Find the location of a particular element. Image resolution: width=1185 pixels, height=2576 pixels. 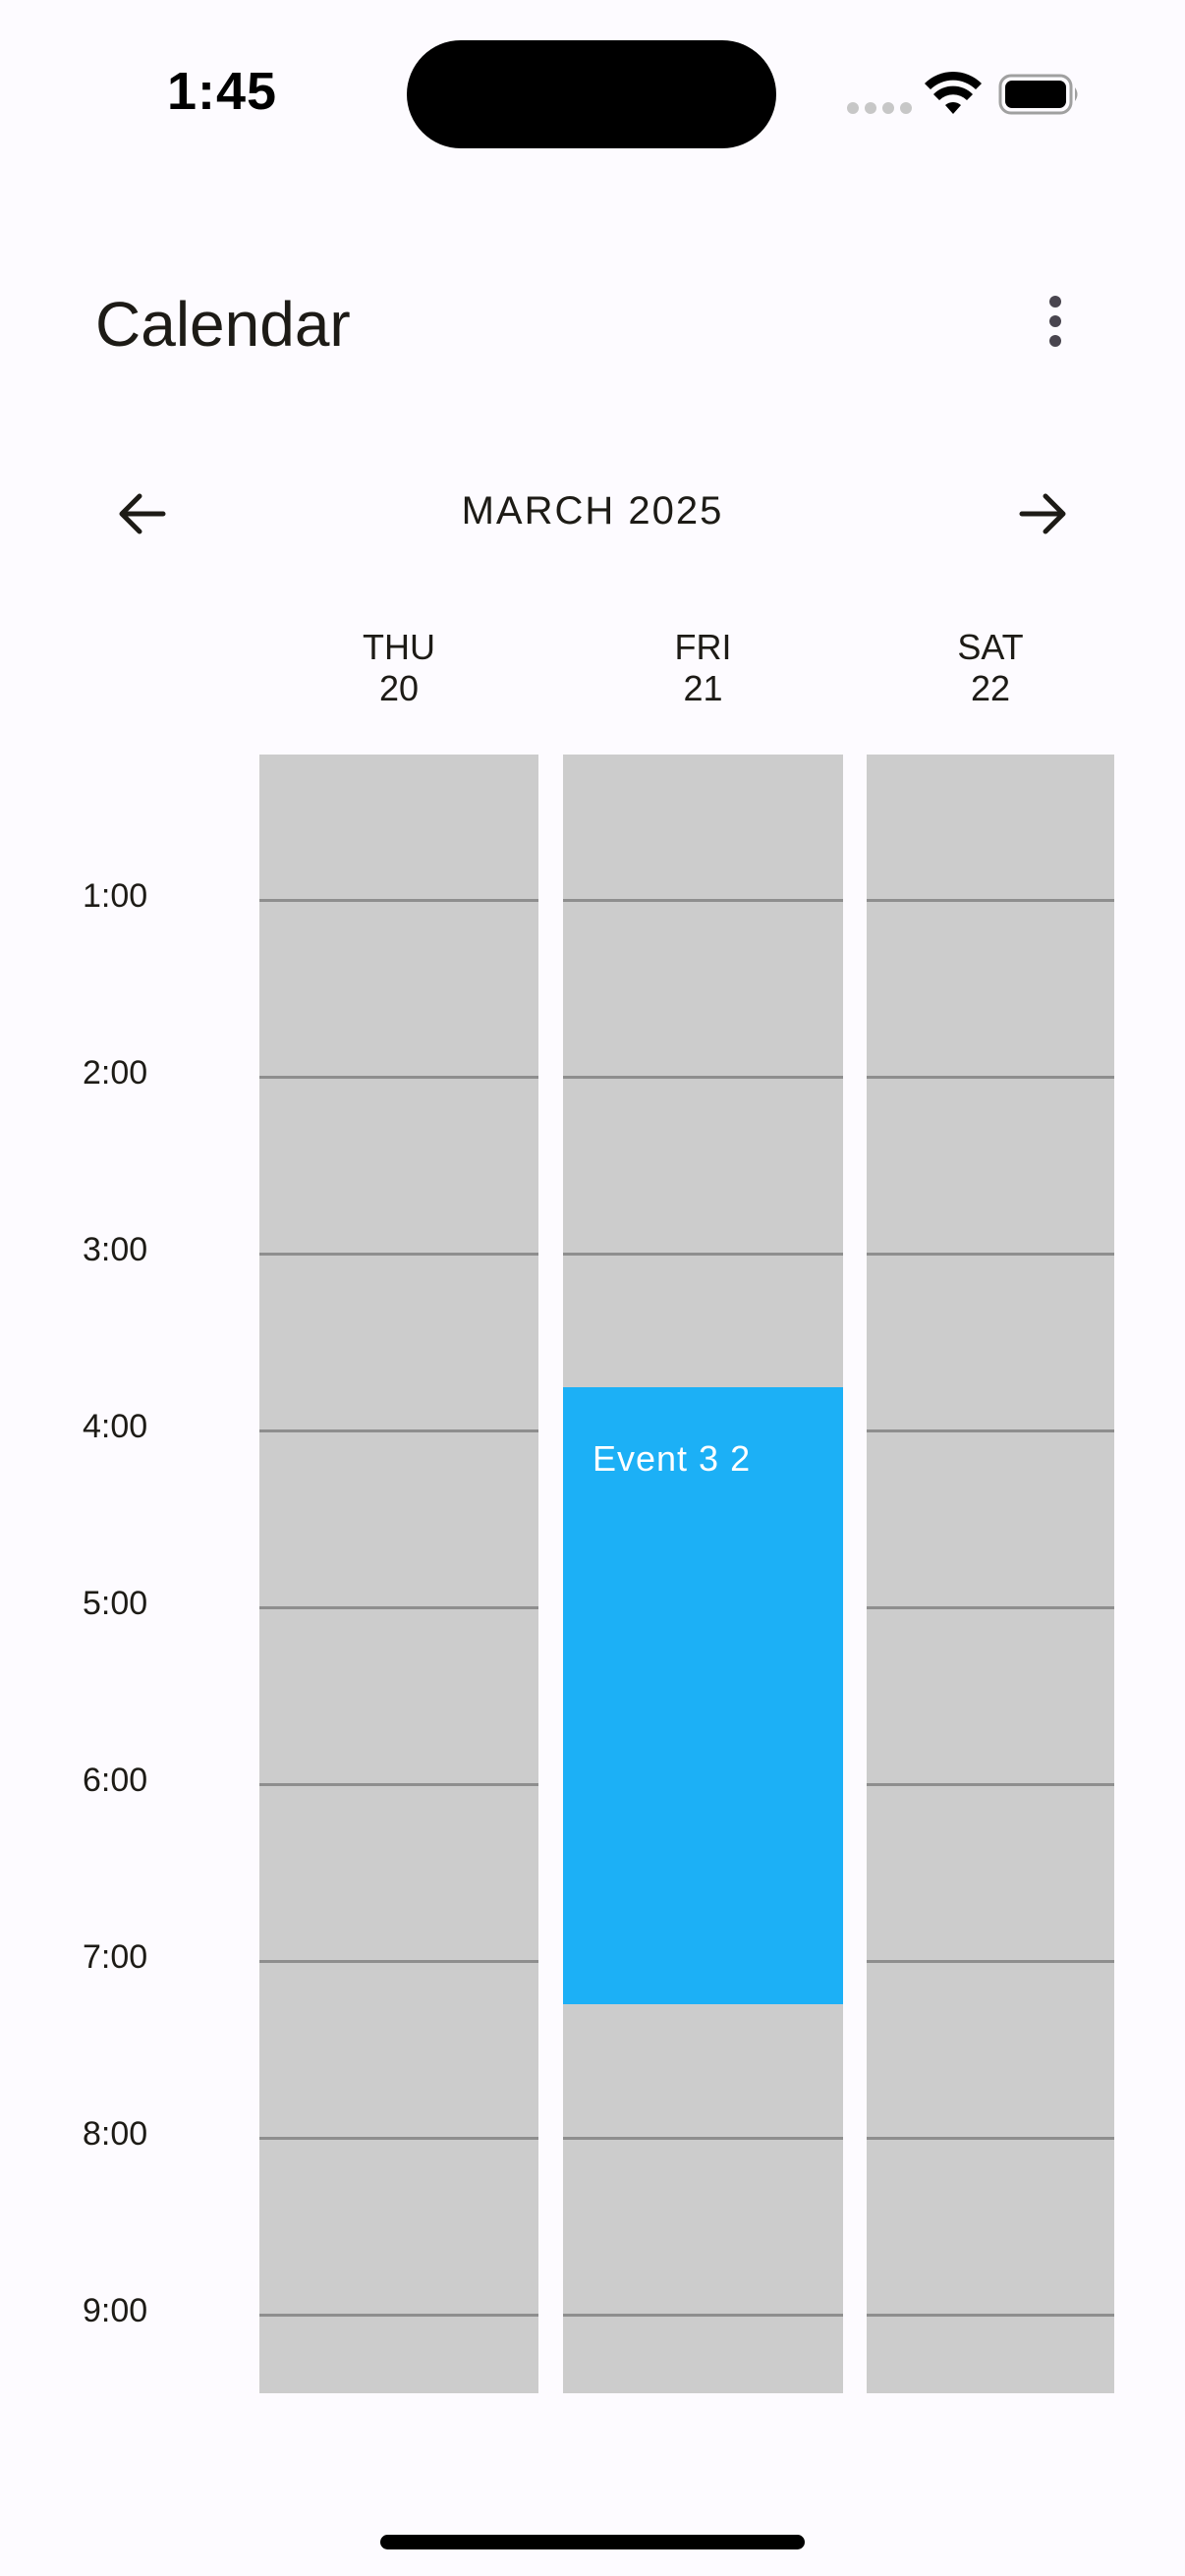

more-vert-icon is located at coordinates (1056, 321).